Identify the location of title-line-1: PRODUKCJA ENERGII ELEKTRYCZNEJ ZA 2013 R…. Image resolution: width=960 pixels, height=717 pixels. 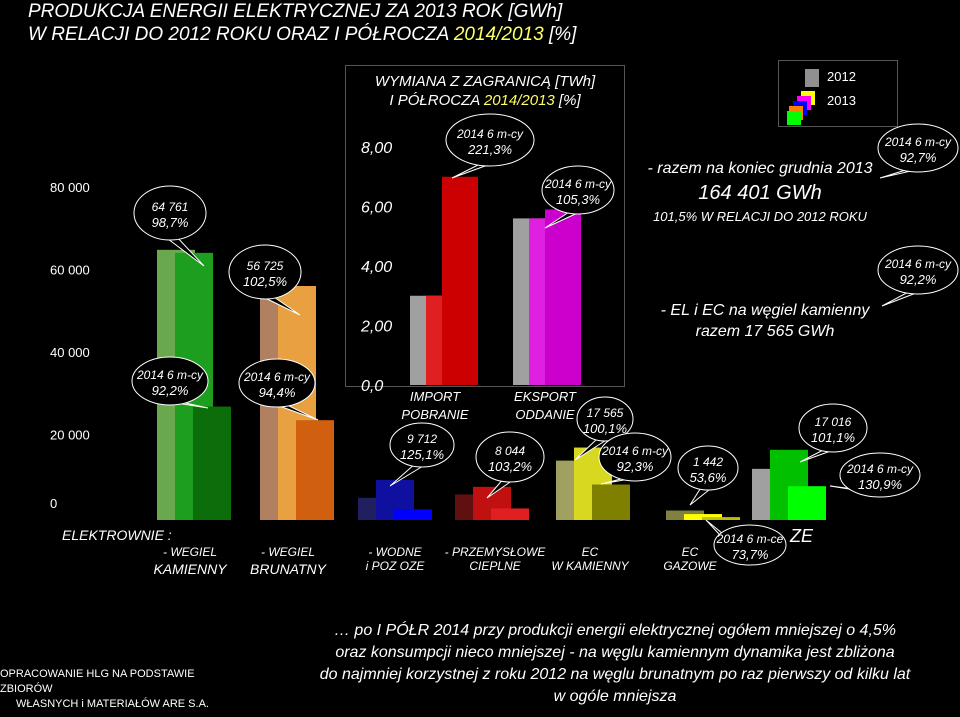
(295, 11).